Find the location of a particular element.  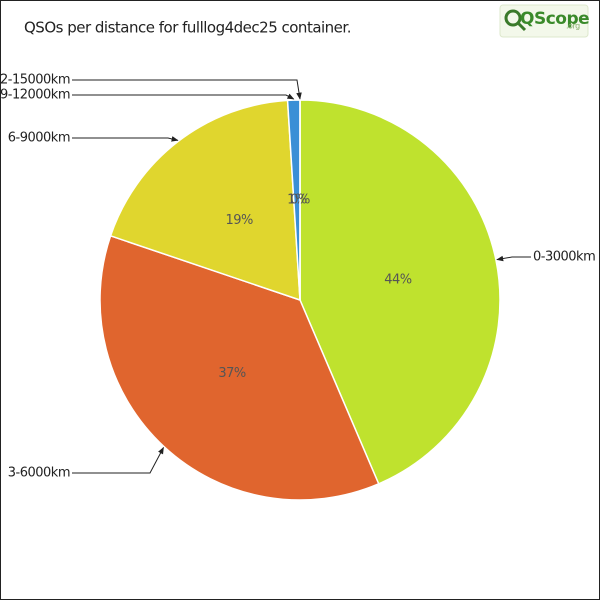

slice-percent: 37% is located at coordinates (232, 373).